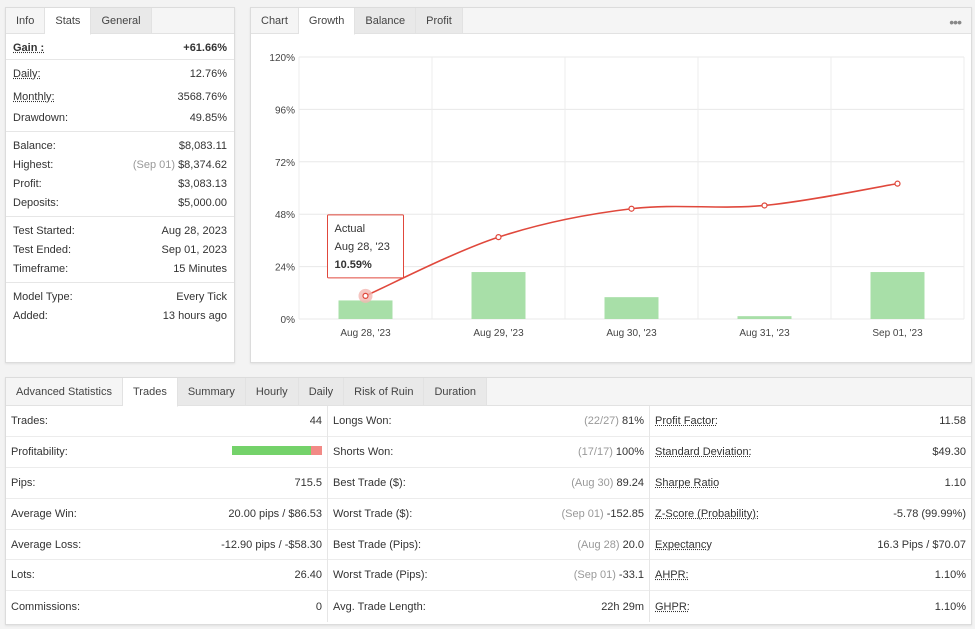  What do you see at coordinates (41, 117) in the screenshot?
I see `drawdown-label: Drawdown:` at bounding box center [41, 117].